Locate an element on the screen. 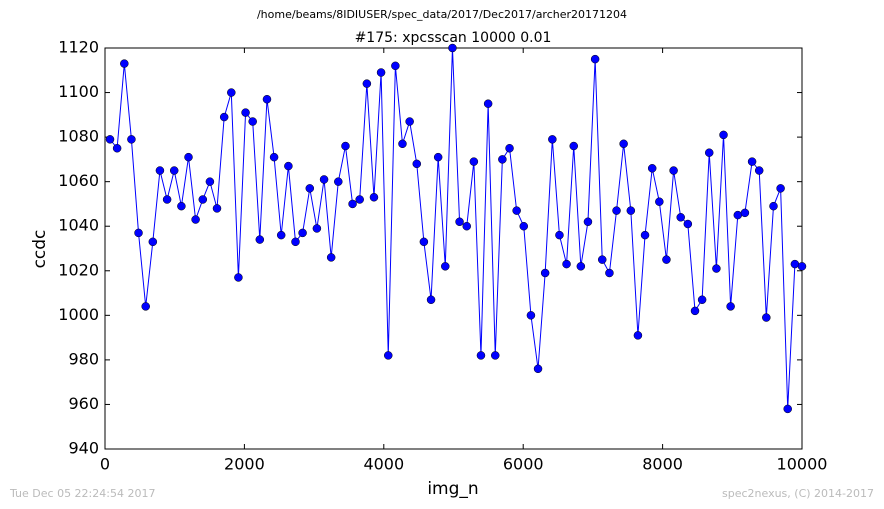  y-tick-label: 980 is located at coordinates (83, 358).